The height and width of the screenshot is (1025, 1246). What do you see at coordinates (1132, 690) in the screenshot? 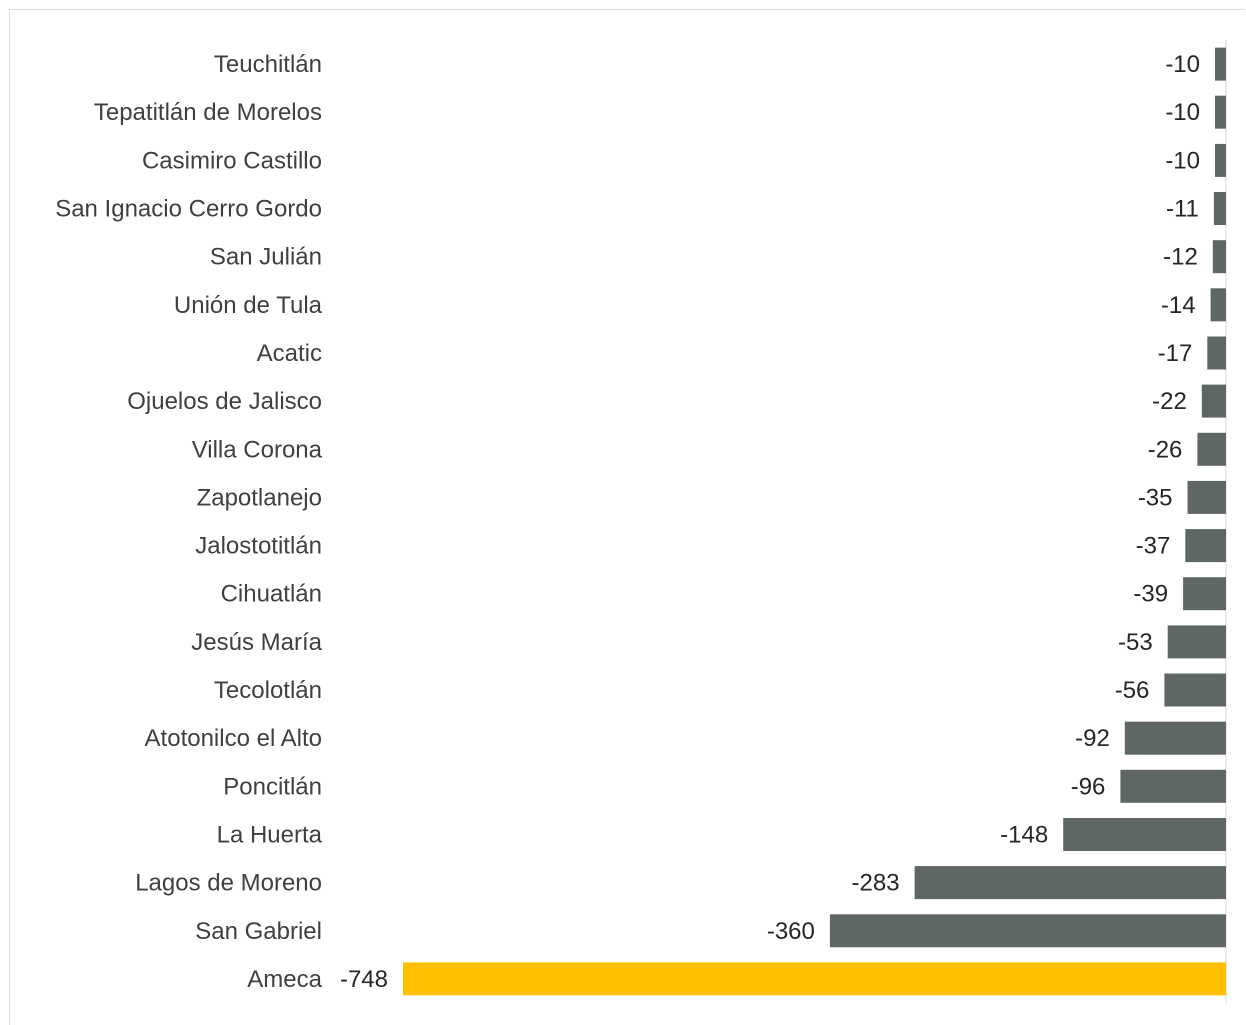
I see `data-label: -56` at bounding box center [1132, 690].